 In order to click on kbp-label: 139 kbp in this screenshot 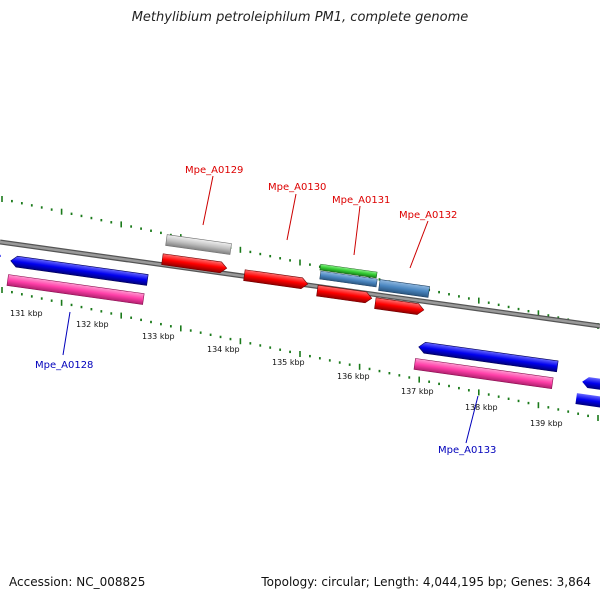, I will do `click(546, 423)`.